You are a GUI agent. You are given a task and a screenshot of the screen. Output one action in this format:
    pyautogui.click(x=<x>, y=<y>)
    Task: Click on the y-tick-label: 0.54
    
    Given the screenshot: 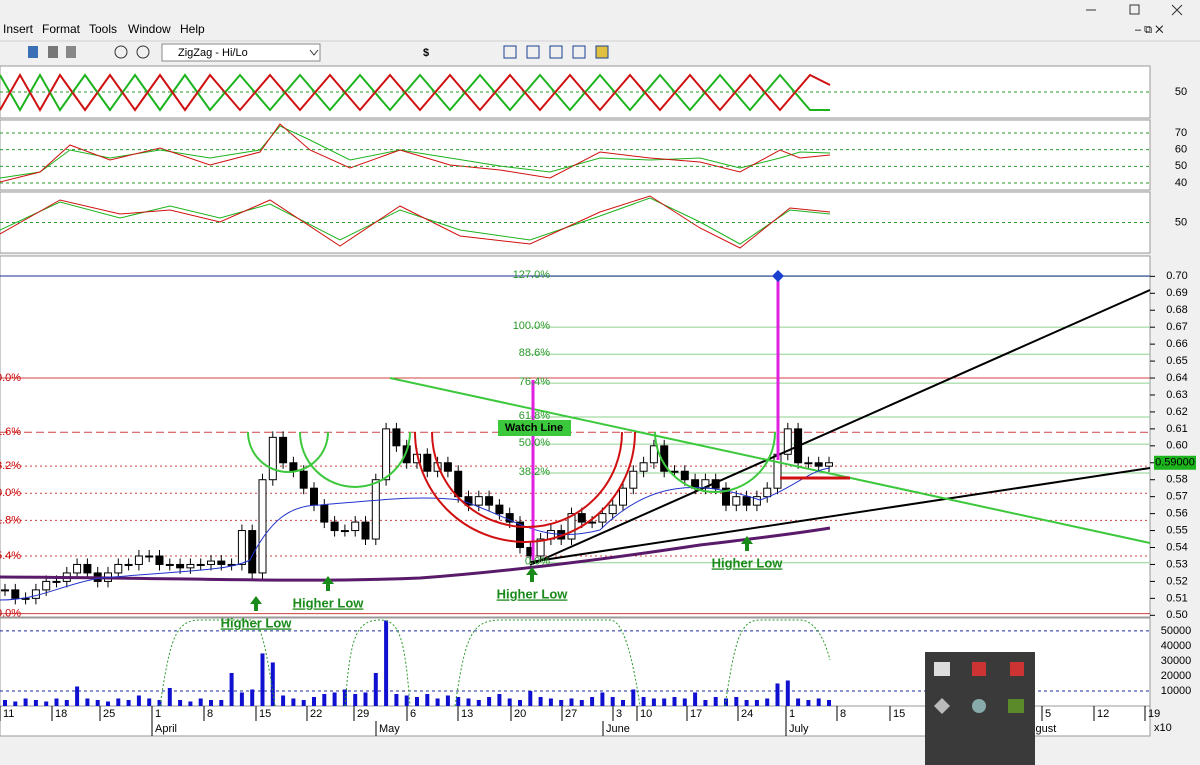 What is the action you would take?
    pyautogui.click(x=1176, y=547)
    